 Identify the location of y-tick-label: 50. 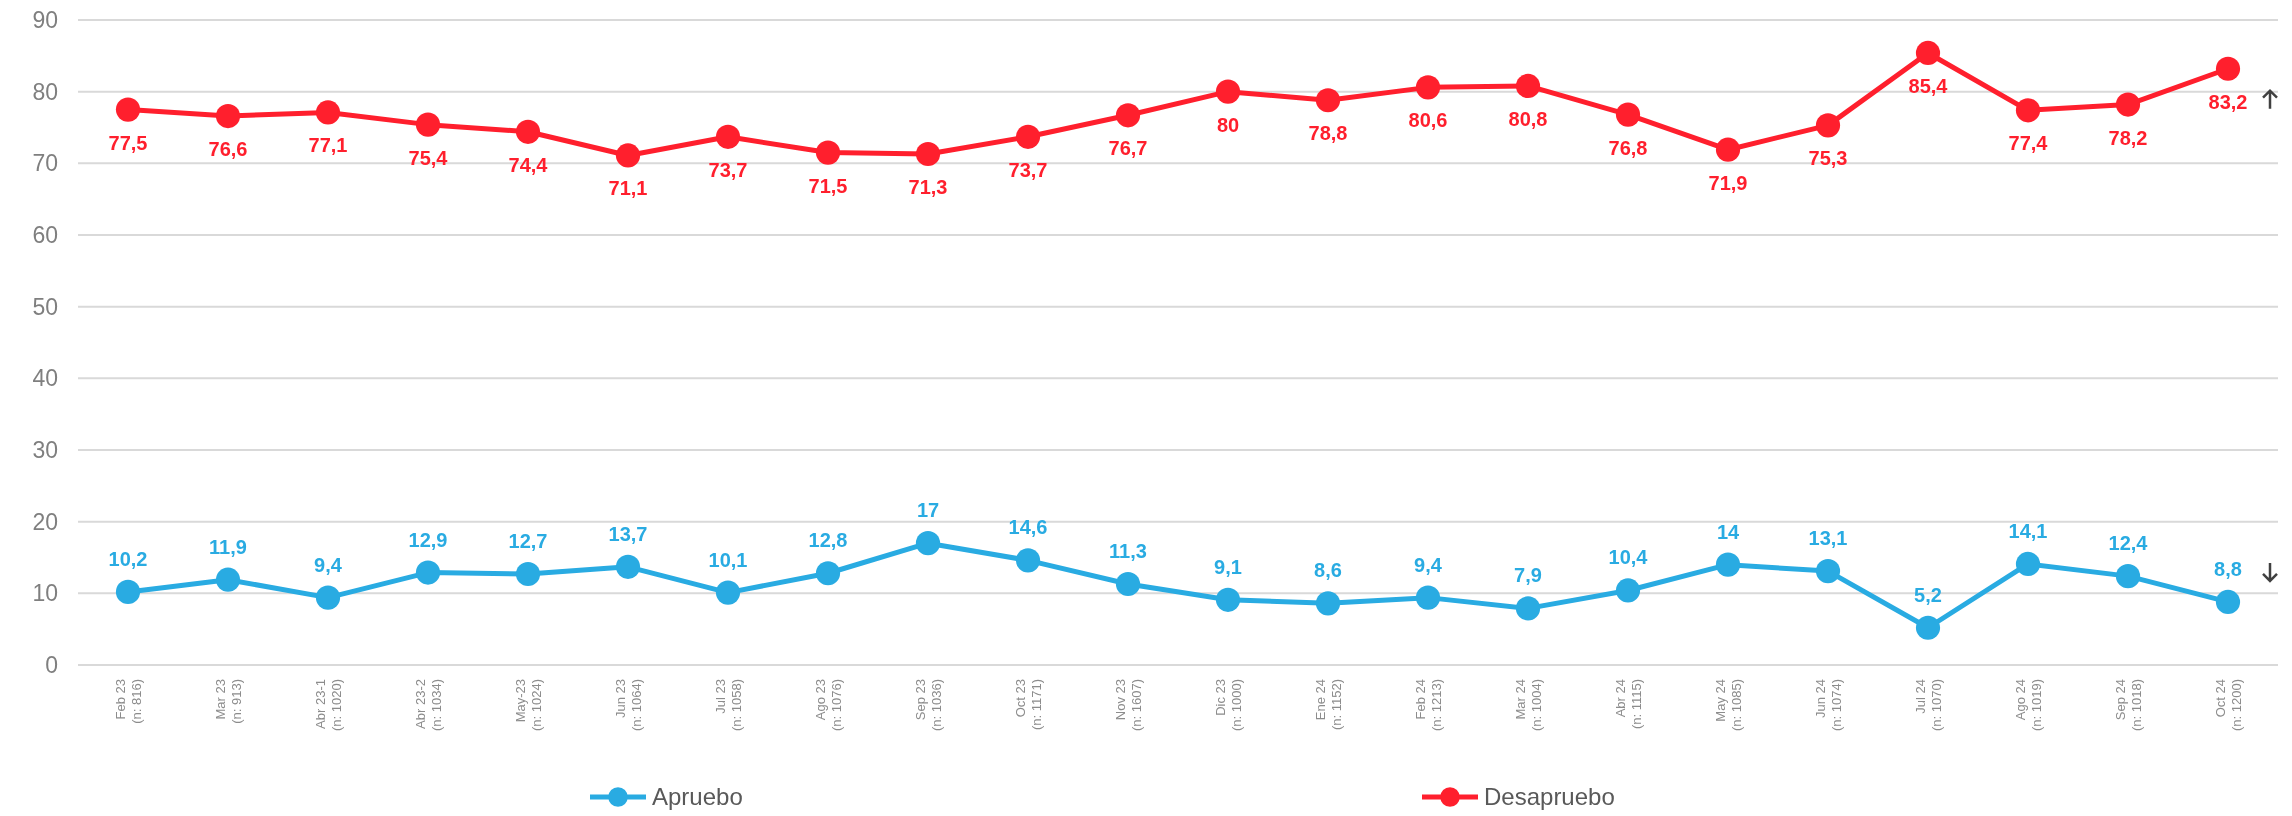
(45, 306).